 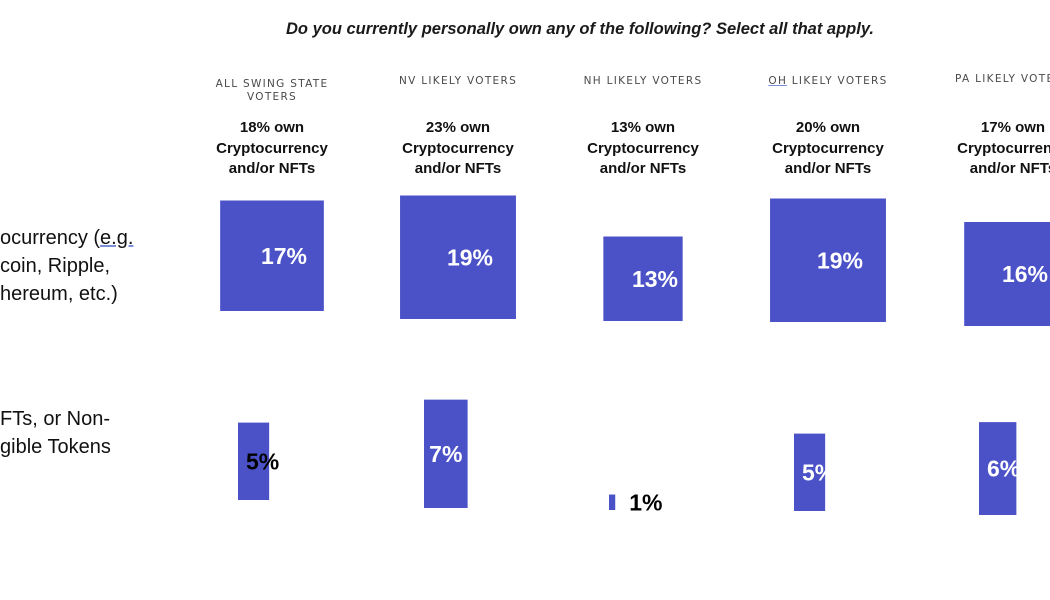 I want to click on column-subtitle-line: 18% own, so click(x=272, y=127).